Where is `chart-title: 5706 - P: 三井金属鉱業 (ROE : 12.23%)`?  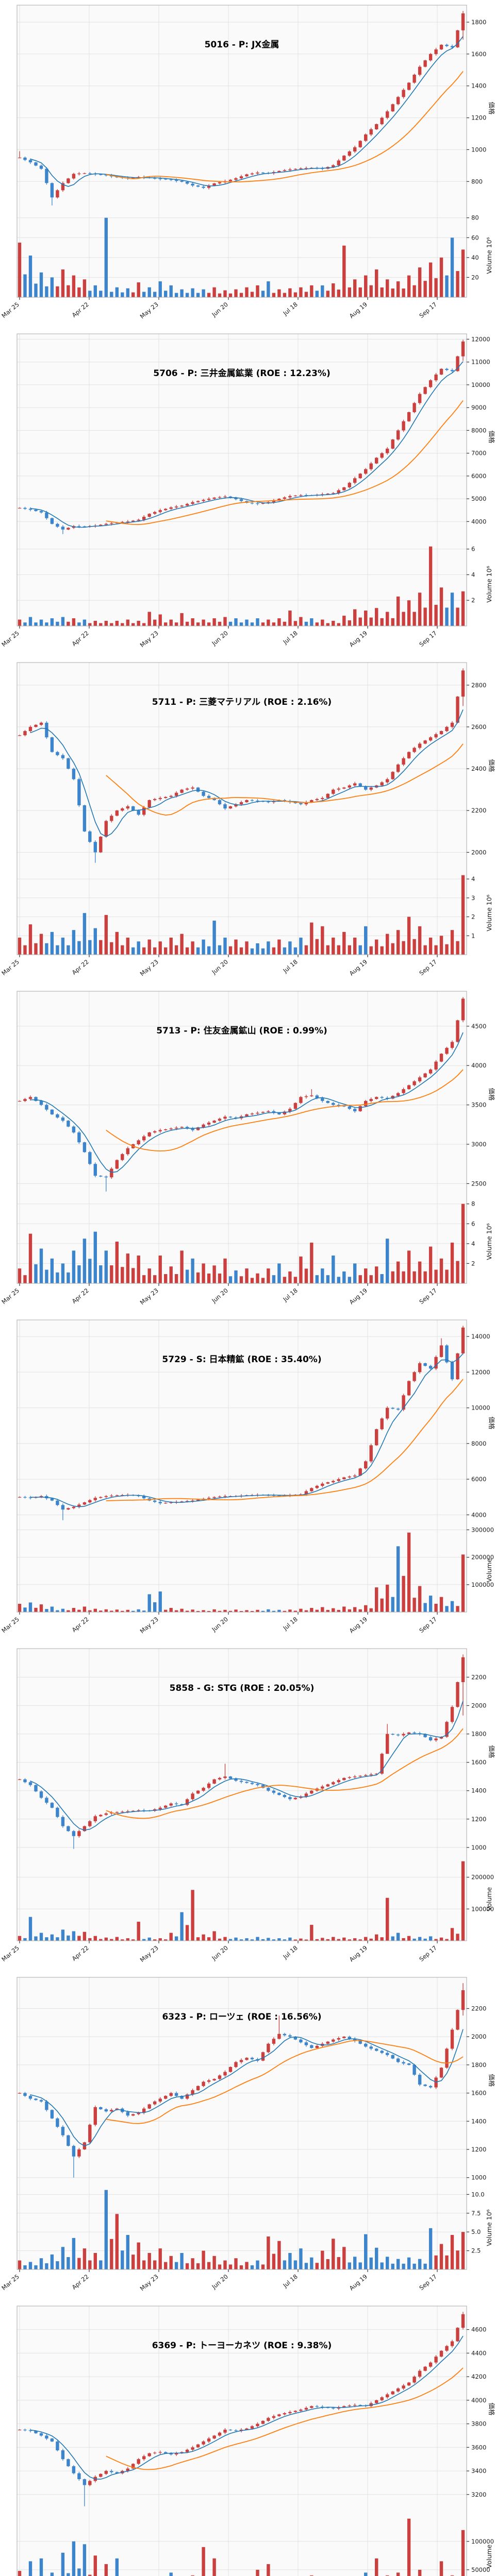
chart-title: 5706 - P: 三井金属鉱業 (ROE : 12.23%) is located at coordinates (241, 373).